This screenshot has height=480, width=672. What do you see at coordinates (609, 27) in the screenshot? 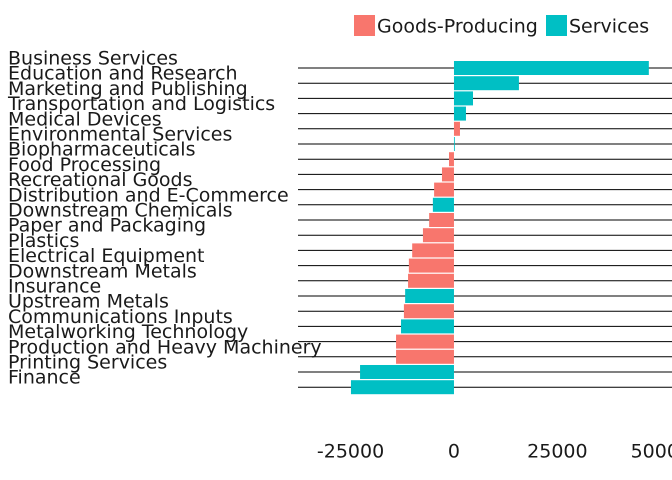
I see `legend-label: Services` at bounding box center [609, 27].